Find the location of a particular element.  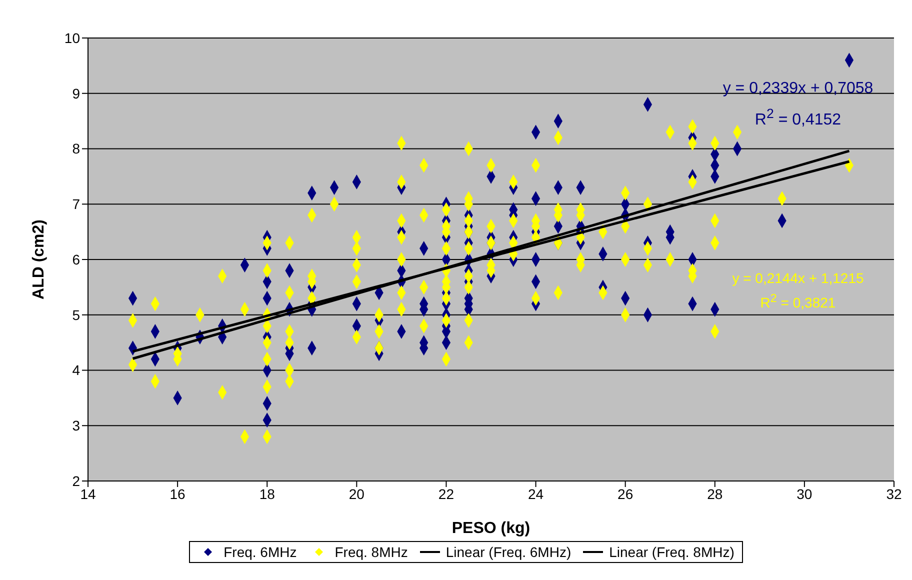

annotation: y = 0,2144x + 1,1215 is located at coordinates (798, 278).